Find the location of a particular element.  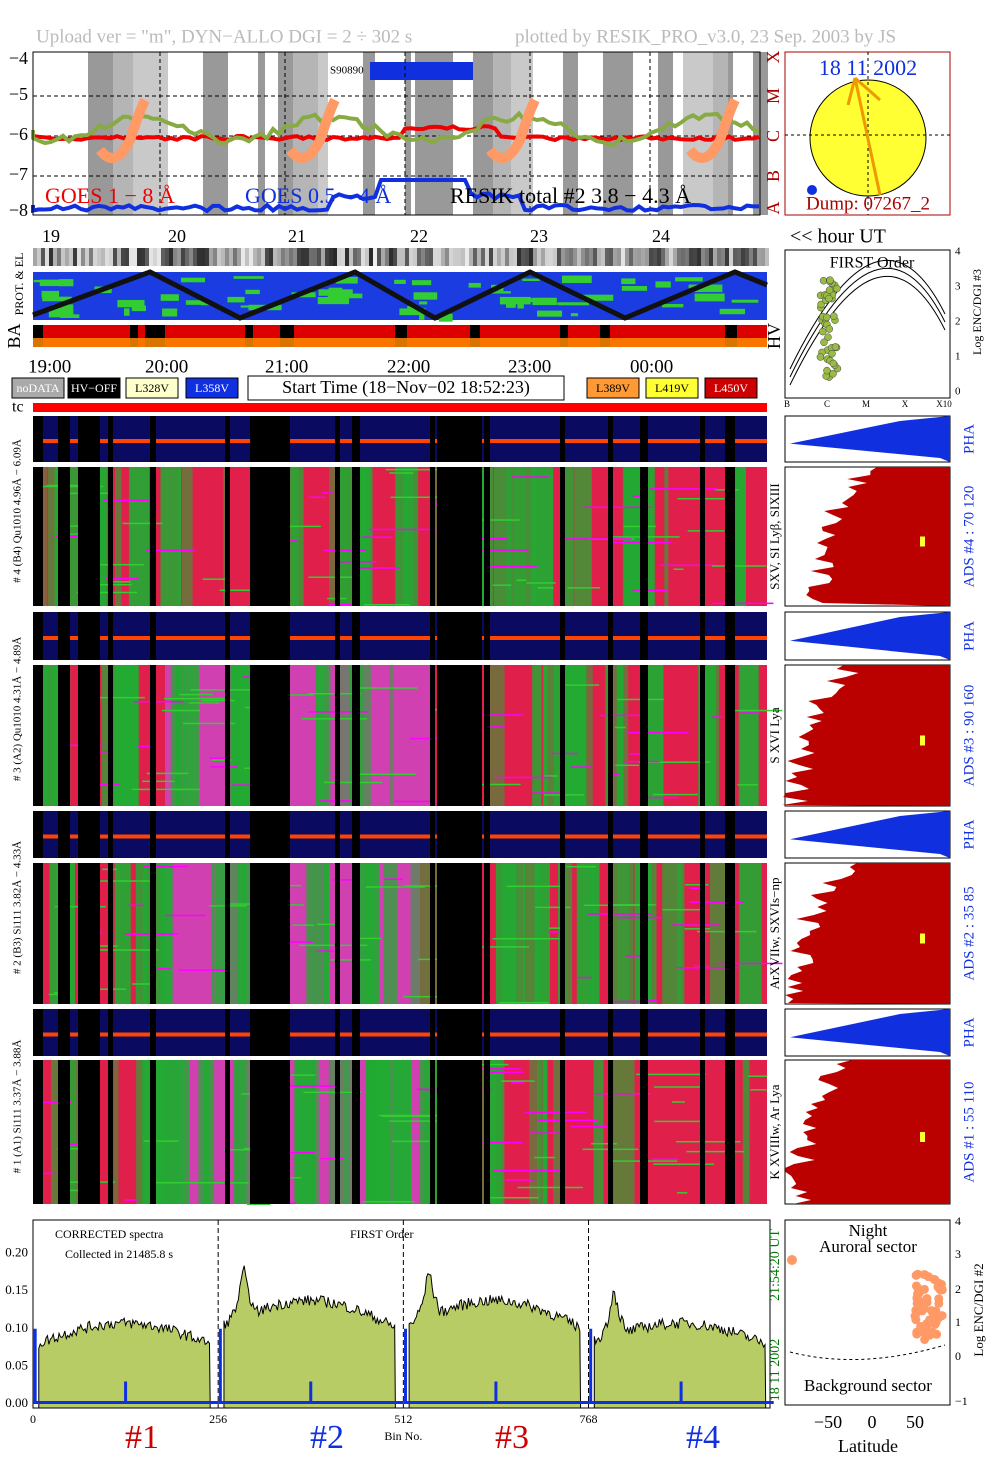

label: −7 is located at coordinates (18, 174).